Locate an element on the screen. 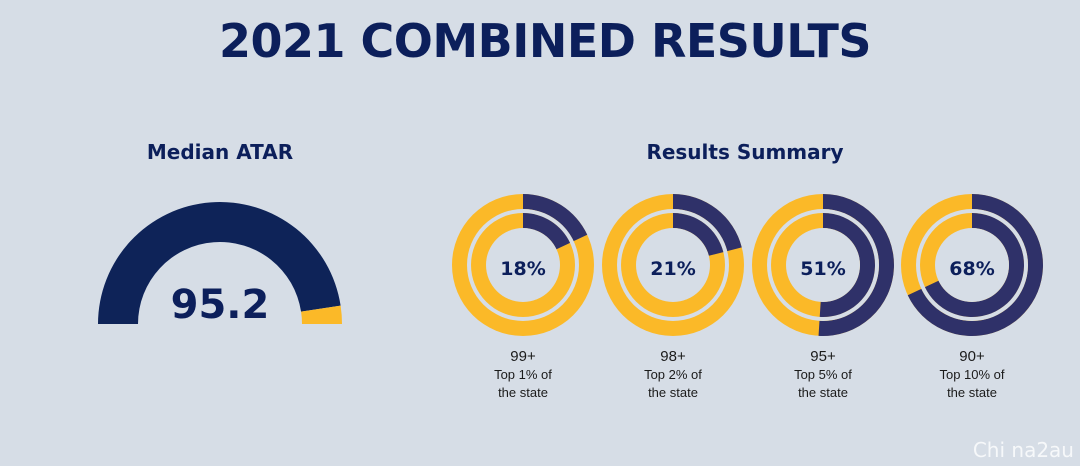  donut-caption: 98+ Top 2% of the state is located at coordinates (673, 374).